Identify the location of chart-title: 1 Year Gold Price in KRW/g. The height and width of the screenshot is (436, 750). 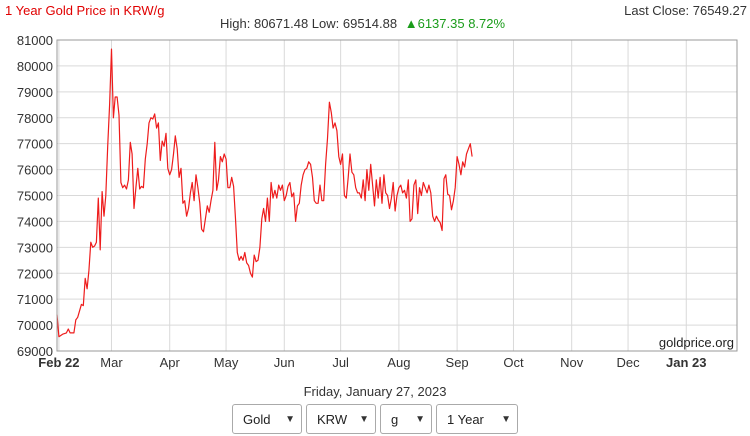
(84, 10).